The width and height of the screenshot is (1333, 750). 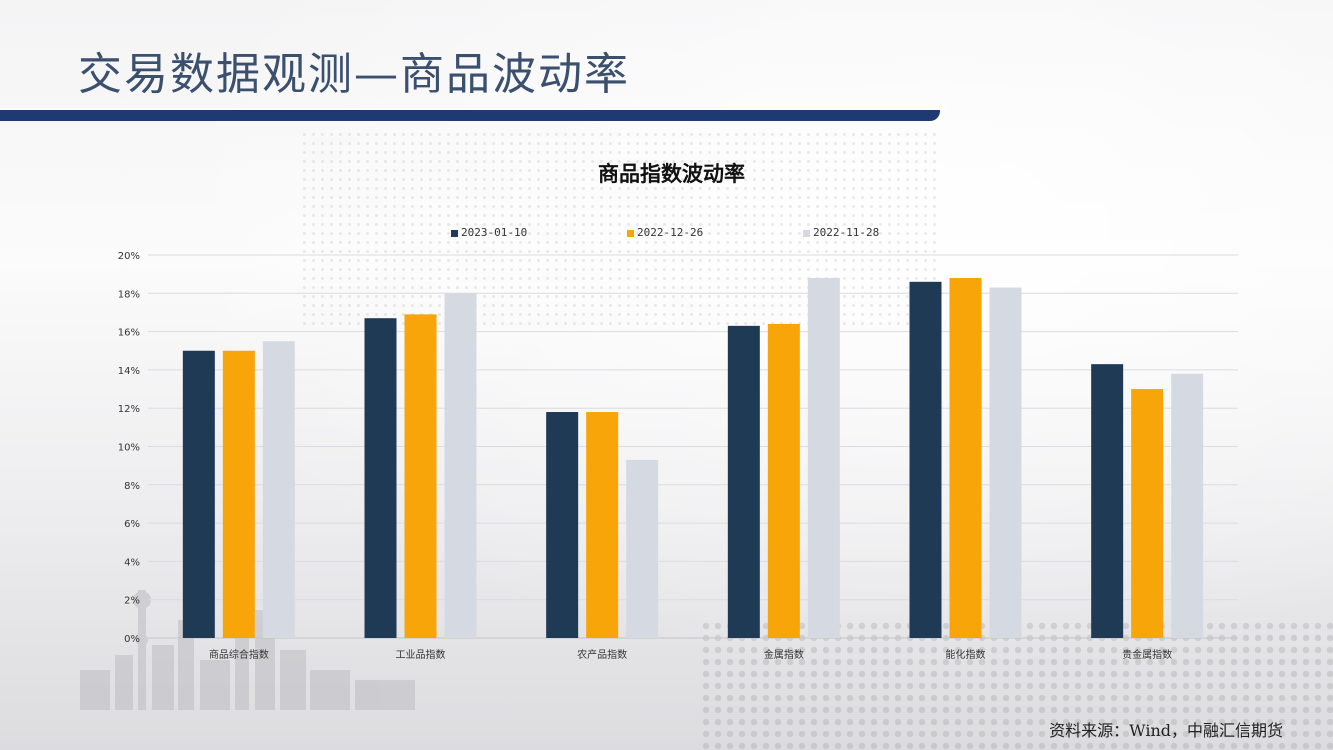 I want to click on data-source-note: 资料来源：Wind，中融汇信期货, so click(x=1166, y=730).